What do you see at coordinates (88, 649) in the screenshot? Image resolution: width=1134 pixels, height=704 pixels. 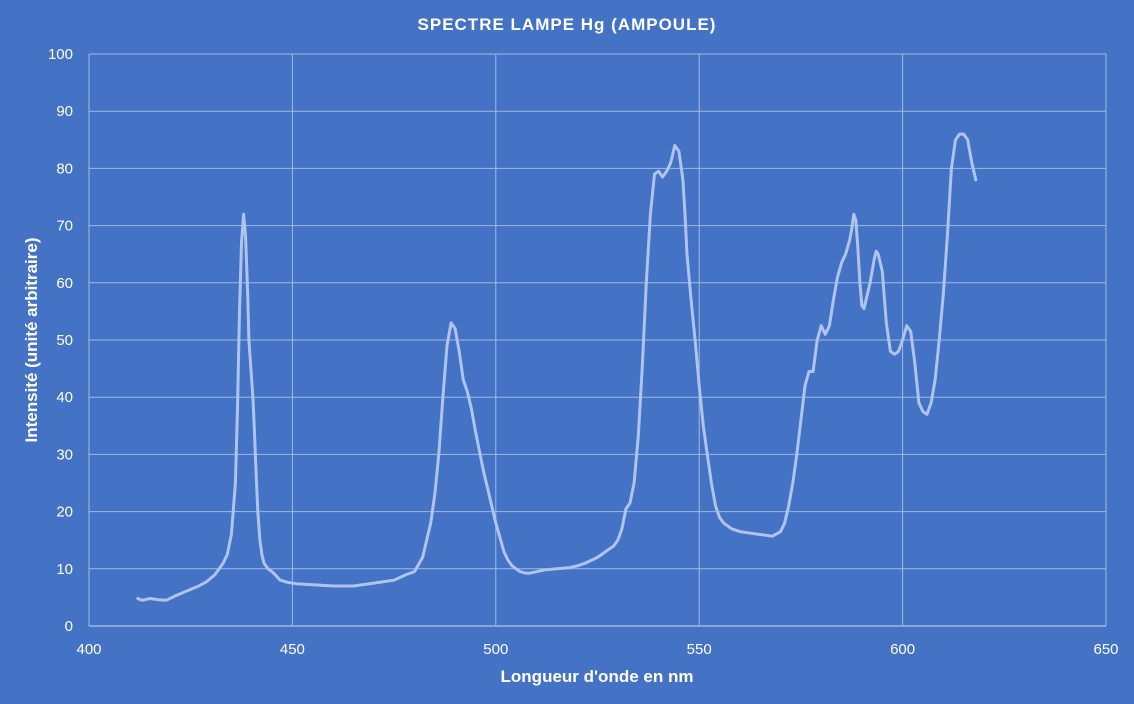 I see `x-tick-label: 400` at bounding box center [88, 649].